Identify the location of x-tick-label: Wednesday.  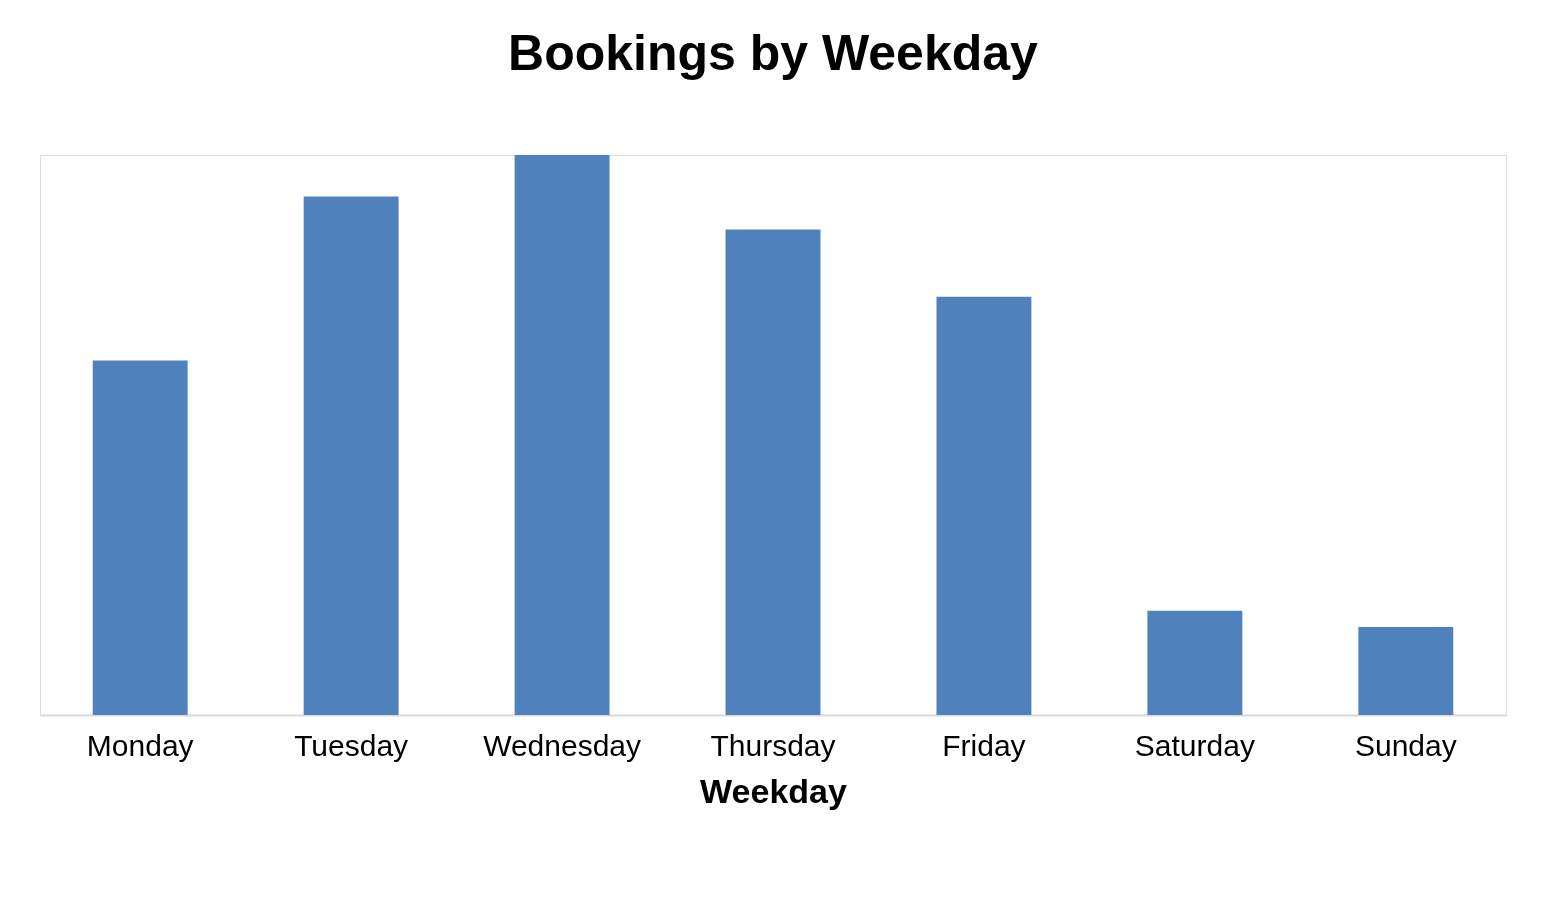
(562, 745).